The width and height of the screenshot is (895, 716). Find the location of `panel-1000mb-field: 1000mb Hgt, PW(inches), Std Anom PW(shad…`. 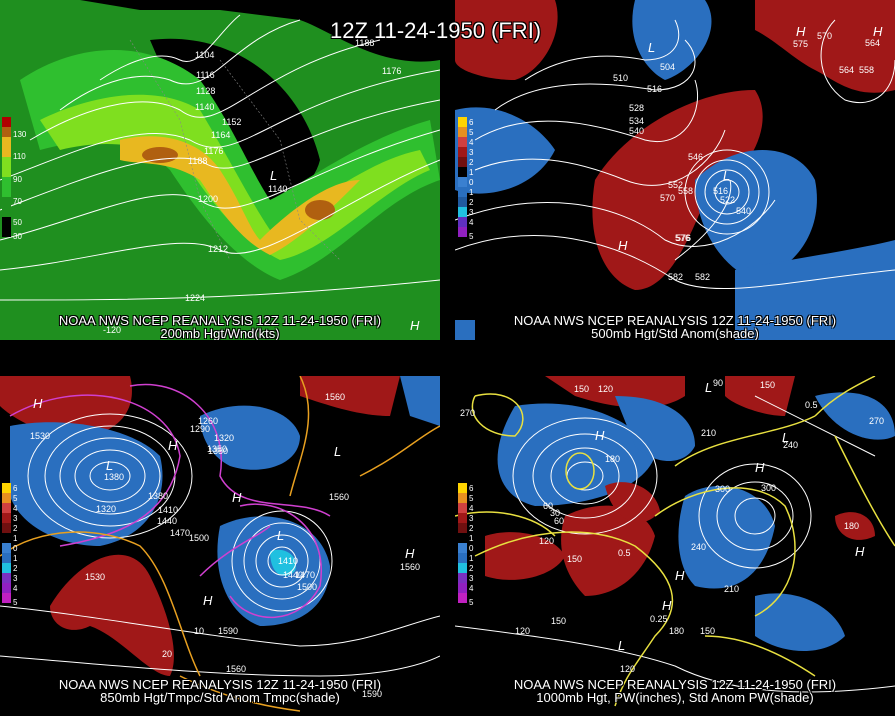

panel-1000mb-field: 1000mb Hgt, PW(inches), Std Anom PW(shad… is located at coordinates (675, 697).